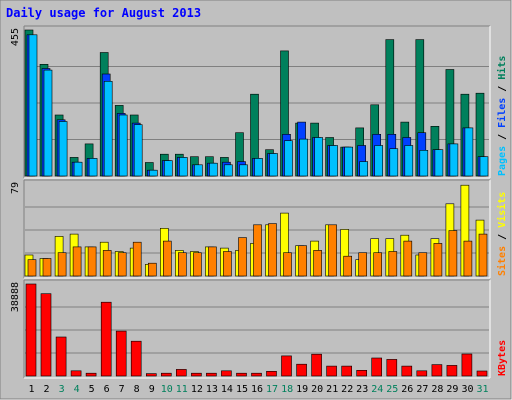  What do you see at coordinates (452, 389) in the screenshot?
I see `day-label-29: 29` at bounding box center [452, 389].